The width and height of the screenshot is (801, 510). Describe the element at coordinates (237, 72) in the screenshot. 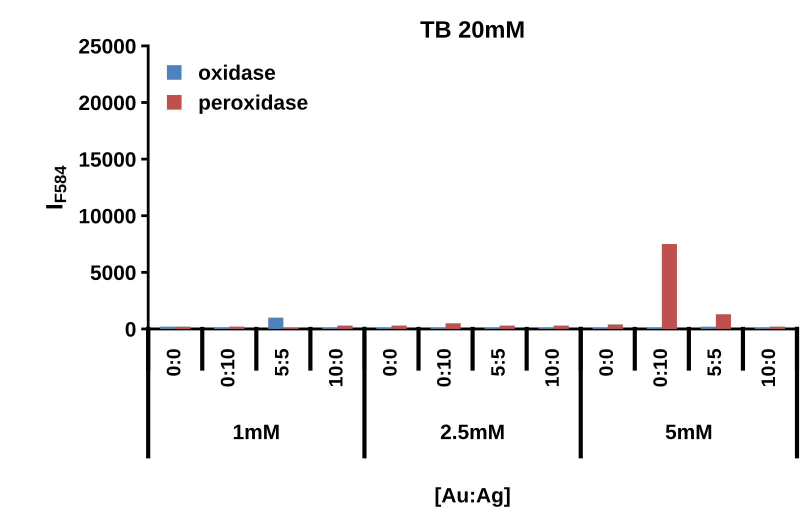

I see `legend-label: oxidase` at that location.